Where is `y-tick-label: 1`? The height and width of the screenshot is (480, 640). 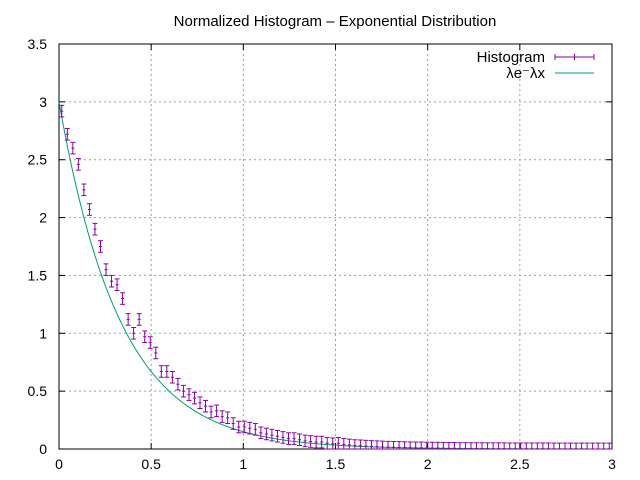 y-tick-label: 1 is located at coordinates (43, 333).